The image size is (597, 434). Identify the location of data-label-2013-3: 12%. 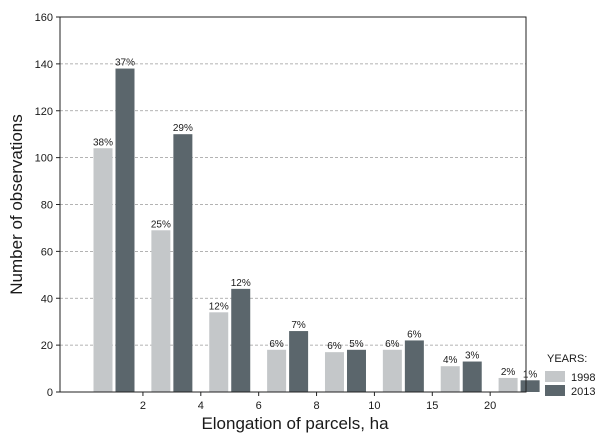
(241, 283).